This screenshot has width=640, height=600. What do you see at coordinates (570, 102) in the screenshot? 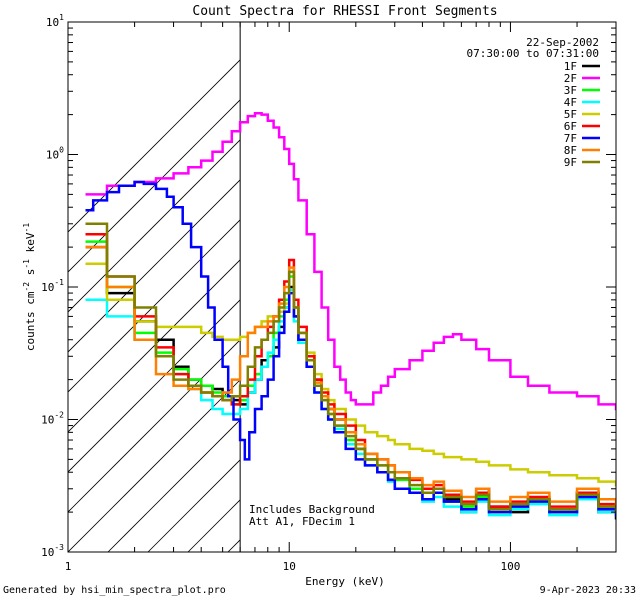
I see `legend-label-4f: 4F` at bounding box center [570, 102].